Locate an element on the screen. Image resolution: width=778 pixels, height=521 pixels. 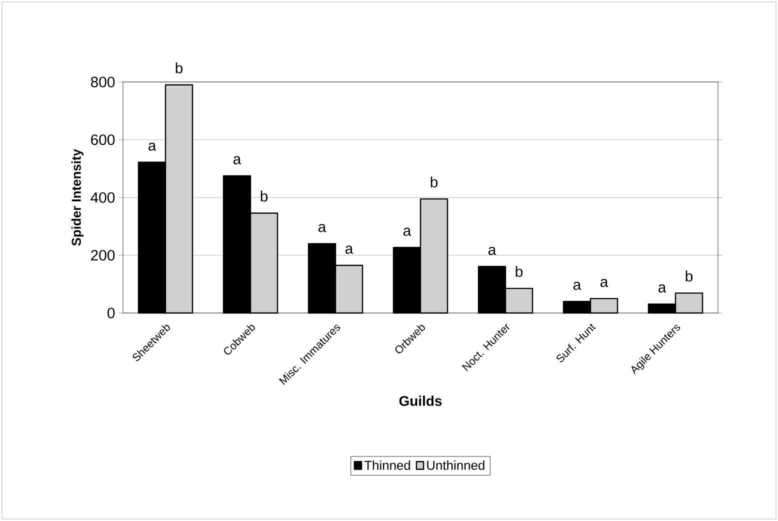
y-axis-title: Spider Intensity is located at coordinates (77, 197).